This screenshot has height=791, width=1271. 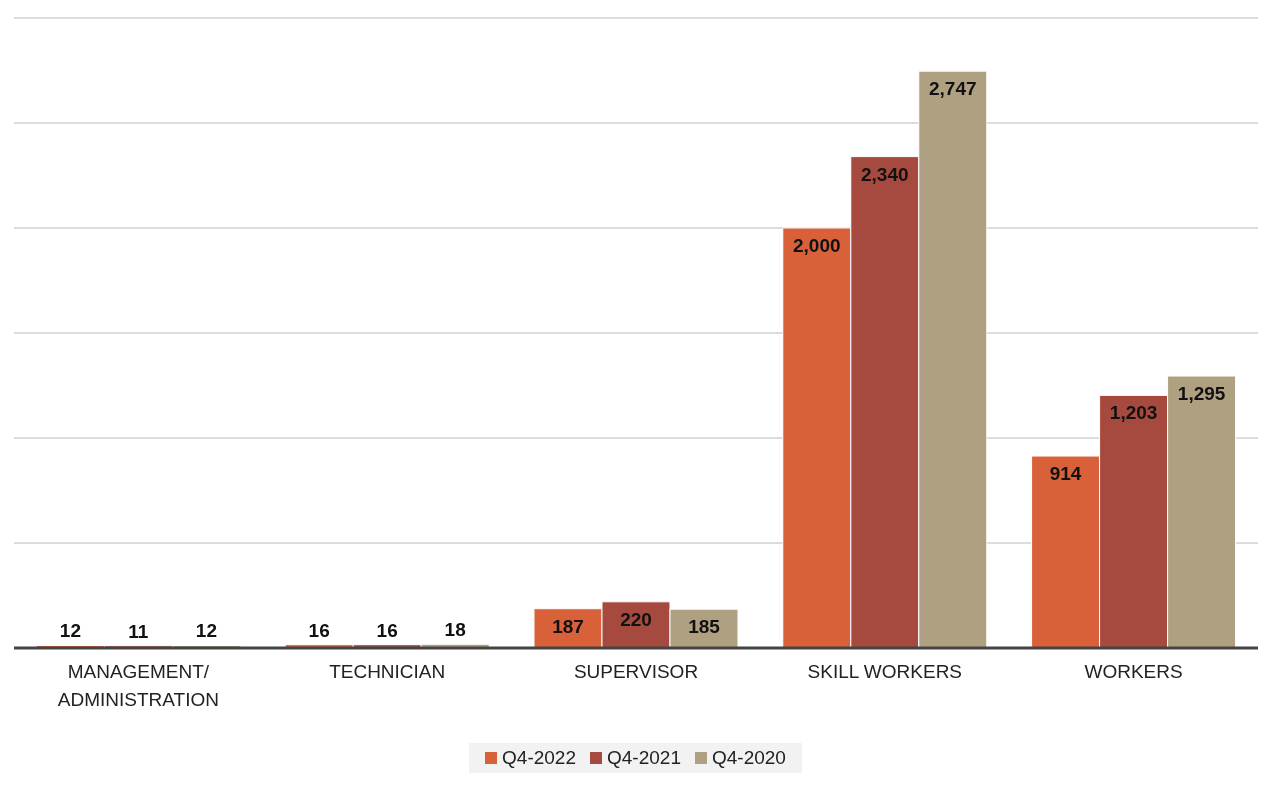 I want to click on x-tick-label: MANAGEMENT/ ADMINISTRATION, so click(x=138, y=685).